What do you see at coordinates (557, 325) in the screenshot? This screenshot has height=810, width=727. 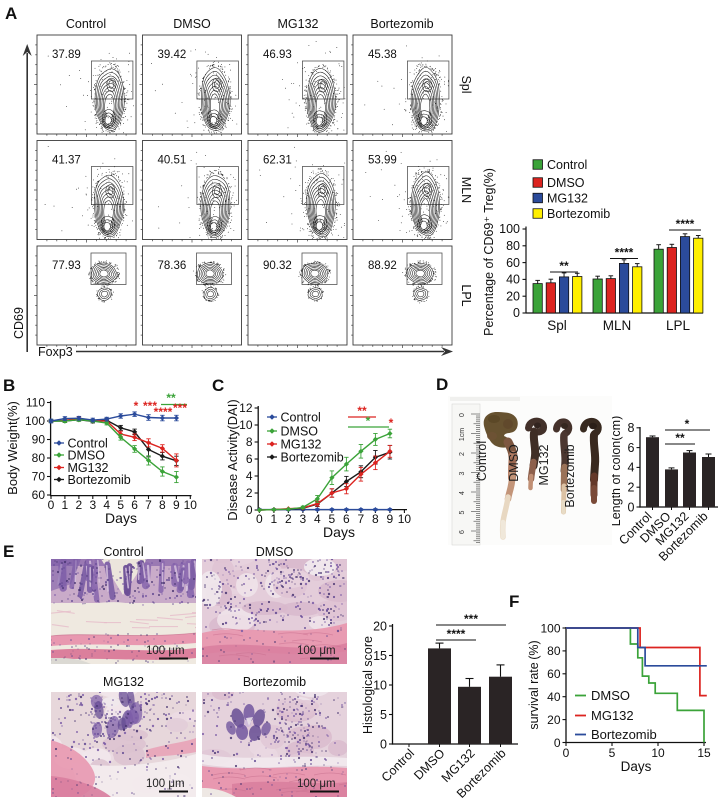 I see `svg-text: Spl` at bounding box center [557, 325].